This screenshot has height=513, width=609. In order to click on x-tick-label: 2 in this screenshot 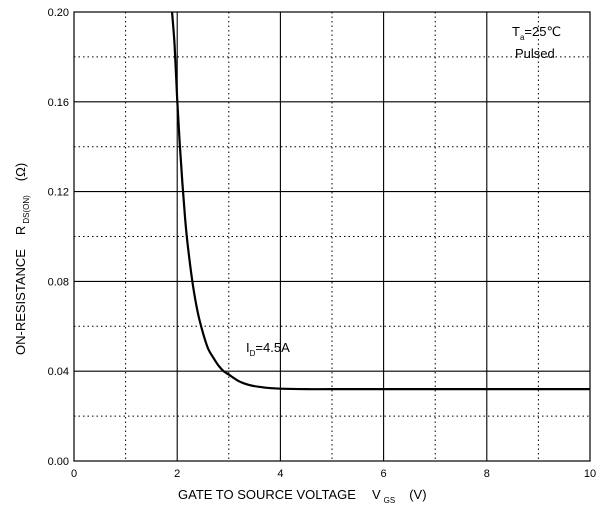, I will do `click(177, 474)`.